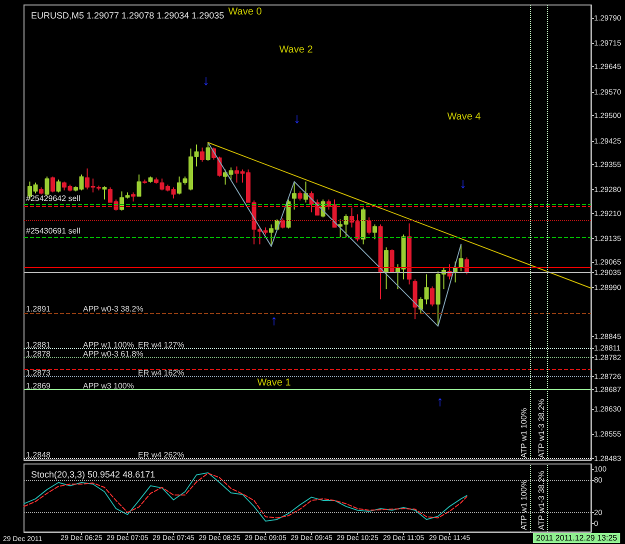  I want to click on annotation: APP w3 100%, so click(108, 386).